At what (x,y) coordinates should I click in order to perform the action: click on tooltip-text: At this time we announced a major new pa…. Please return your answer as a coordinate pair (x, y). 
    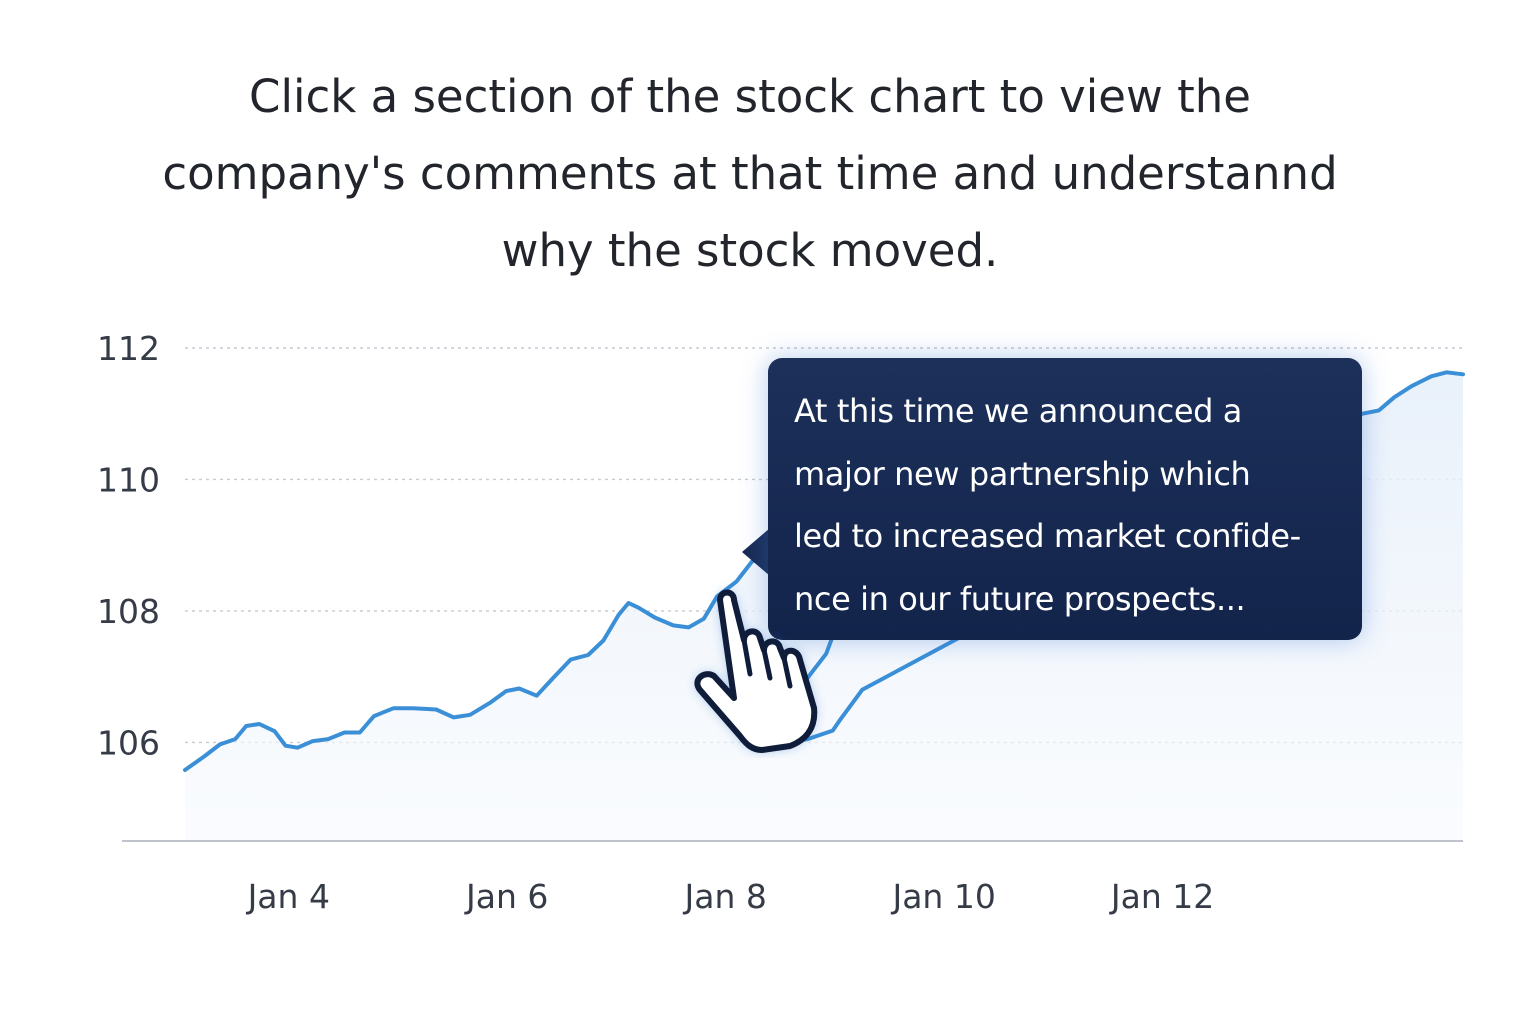
    Looking at the image, I should click on (1047, 505).